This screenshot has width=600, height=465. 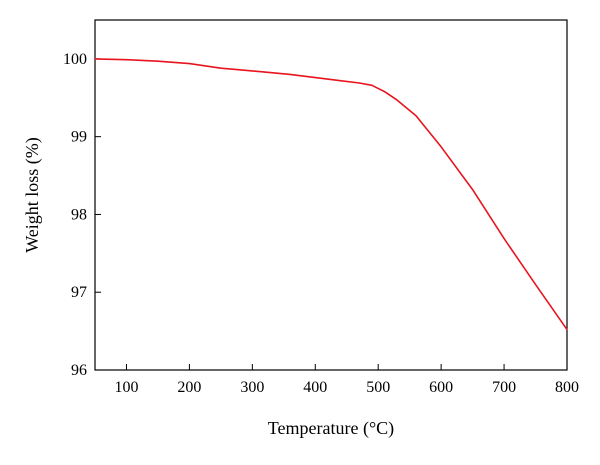 What do you see at coordinates (79, 370) in the screenshot?
I see `y-tick-label: 96` at bounding box center [79, 370].